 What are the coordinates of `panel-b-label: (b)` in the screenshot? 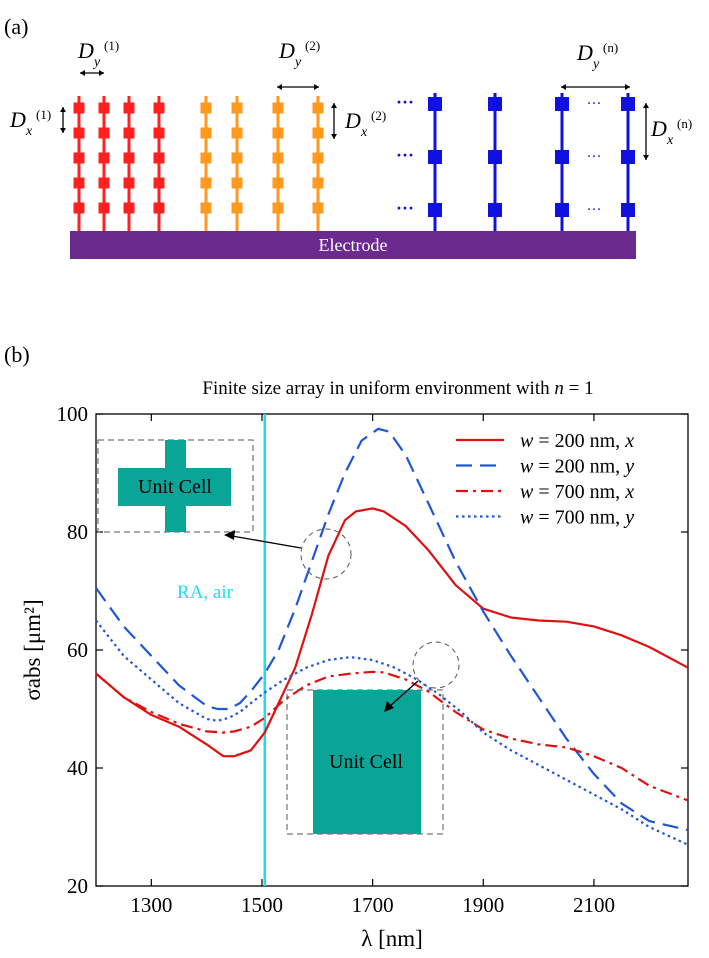 It's located at (17, 354).